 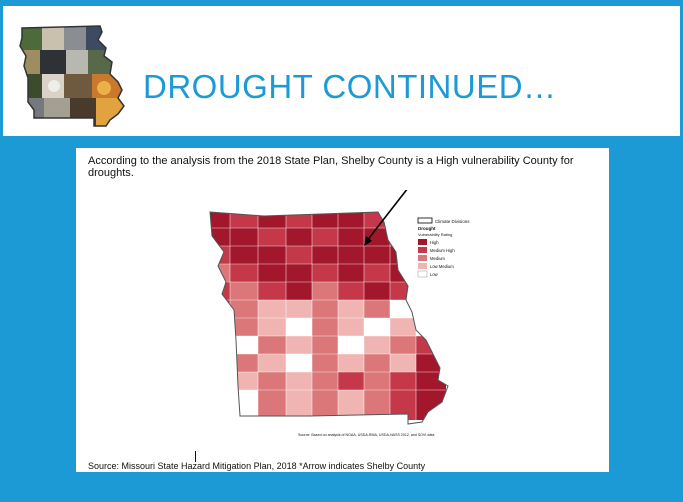 I want to click on county-grid, so click(x=328, y=316).